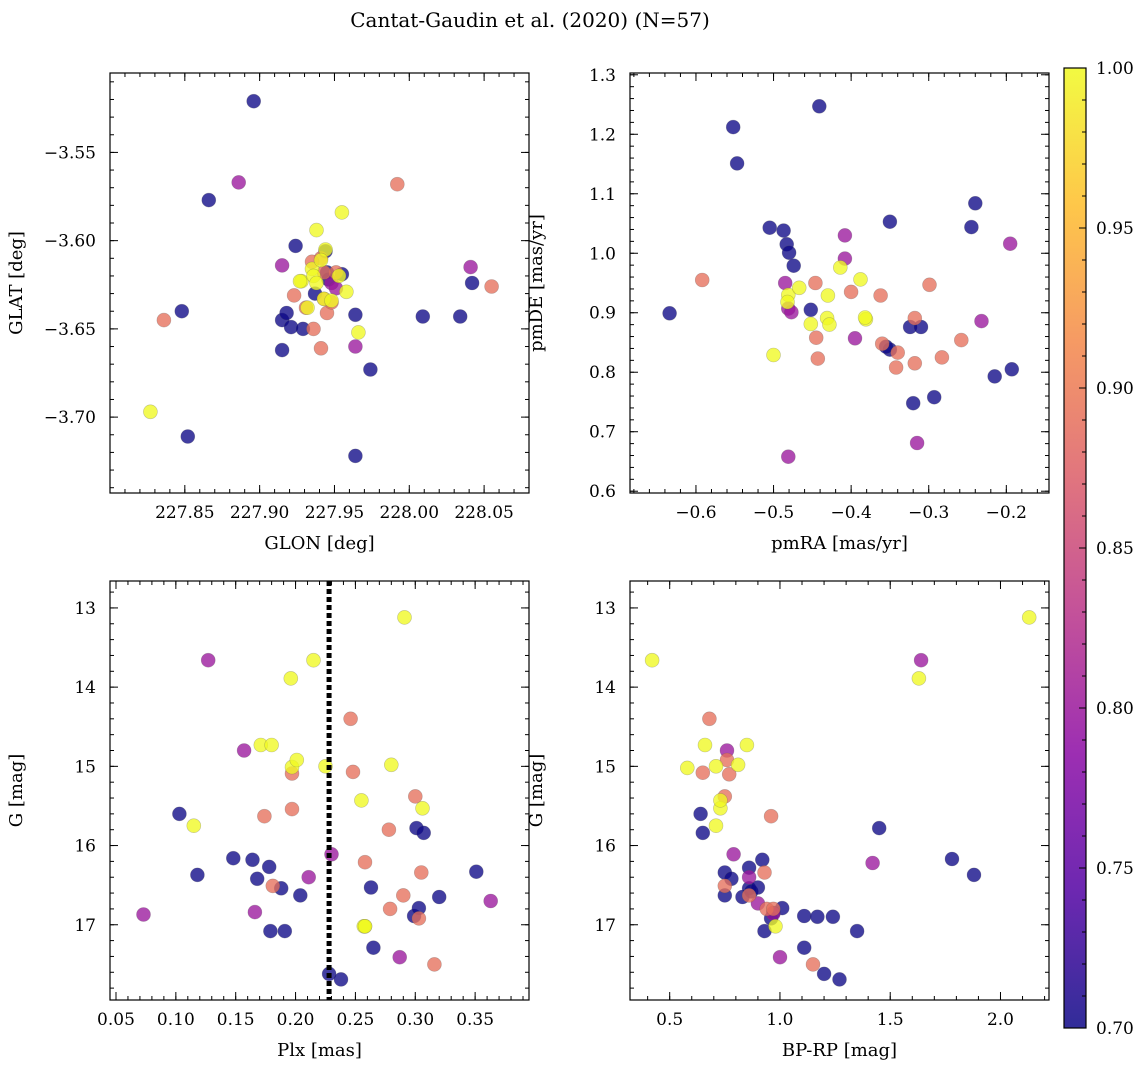 The height and width of the screenshot is (1068, 1148). Describe the element at coordinates (319, 1050) in the screenshot. I see `x-axis-label: Plx [mas]` at that location.